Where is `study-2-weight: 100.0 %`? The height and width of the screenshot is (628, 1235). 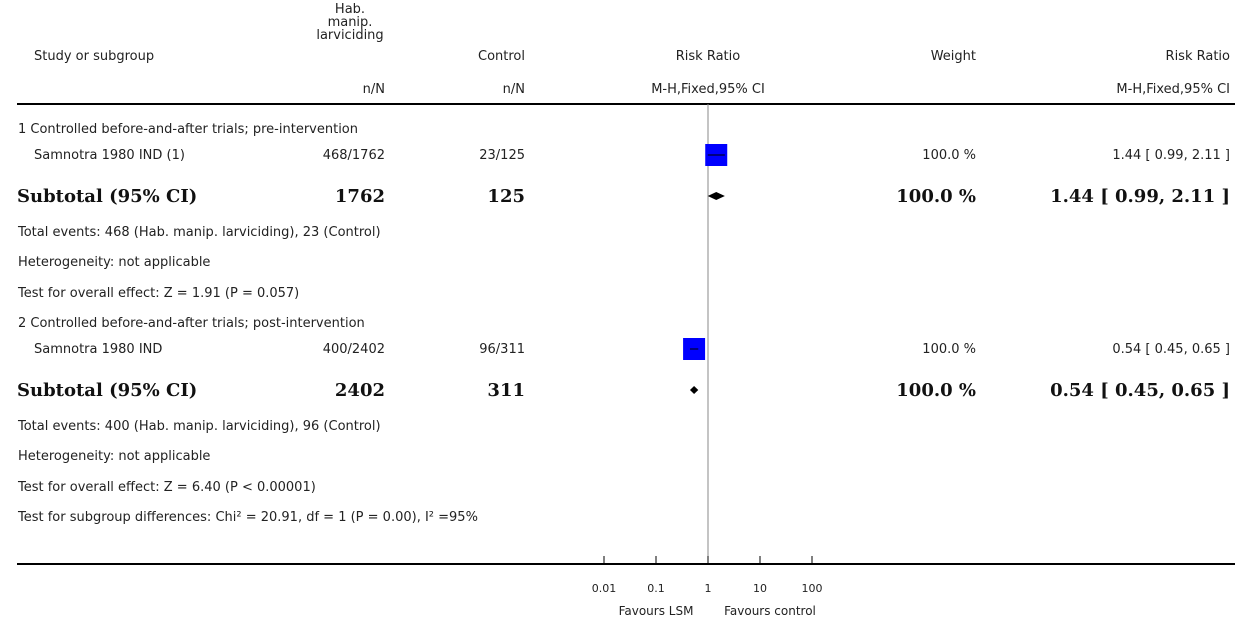 study-2-weight: 100.0 % is located at coordinates (949, 349).